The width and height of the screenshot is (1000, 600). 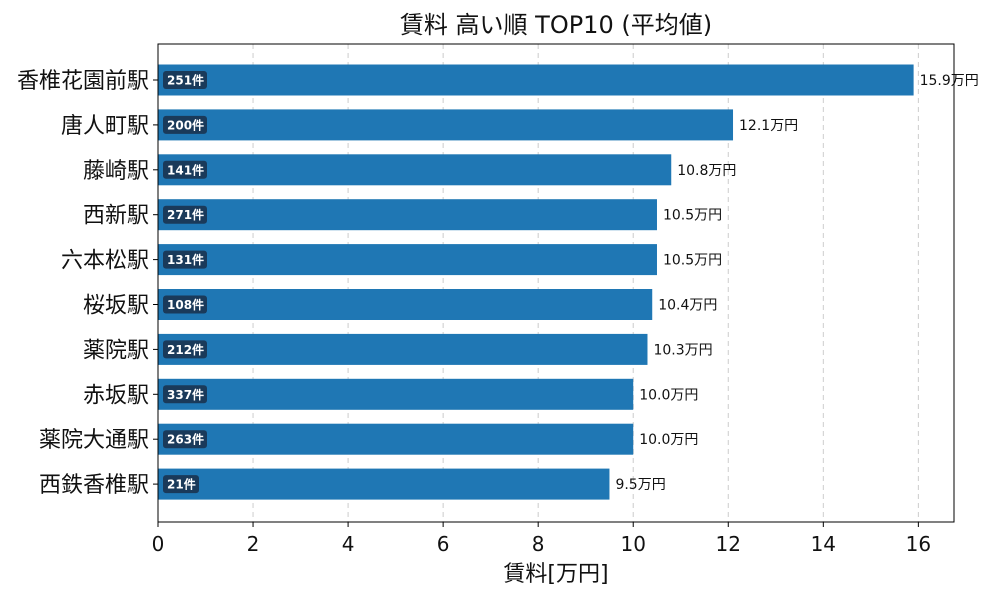 What do you see at coordinates (105, 126) in the screenshot?
I see `category-label: 唐人町駅` at bounding box center [105, 126].